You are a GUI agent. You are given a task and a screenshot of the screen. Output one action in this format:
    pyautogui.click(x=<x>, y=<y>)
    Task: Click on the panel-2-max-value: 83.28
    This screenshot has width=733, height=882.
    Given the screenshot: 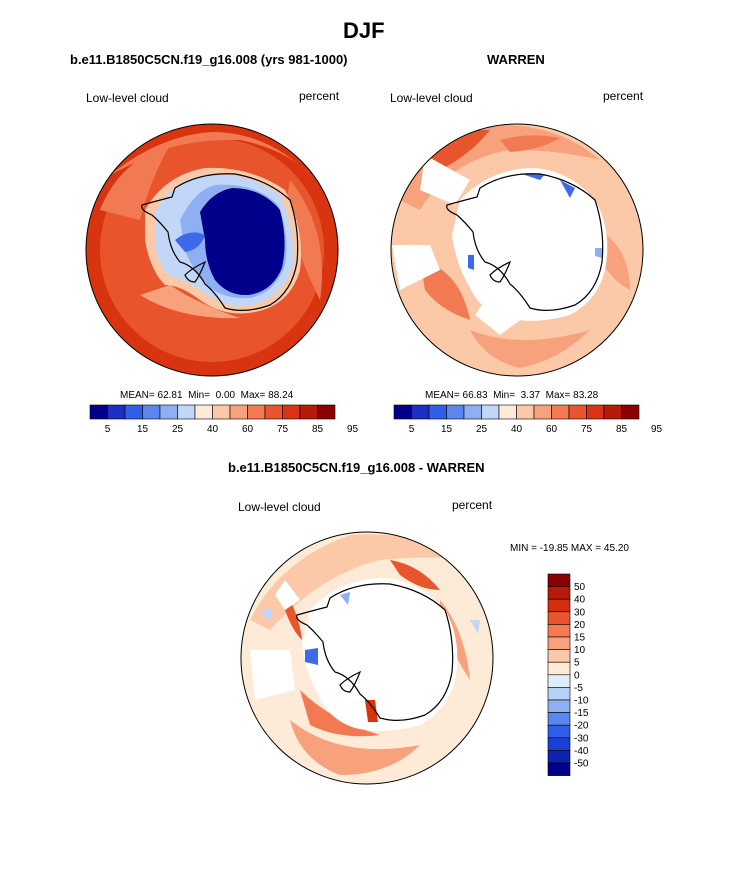 What is the action you would take?
    pyautogui.click(x=586, y=395)
    